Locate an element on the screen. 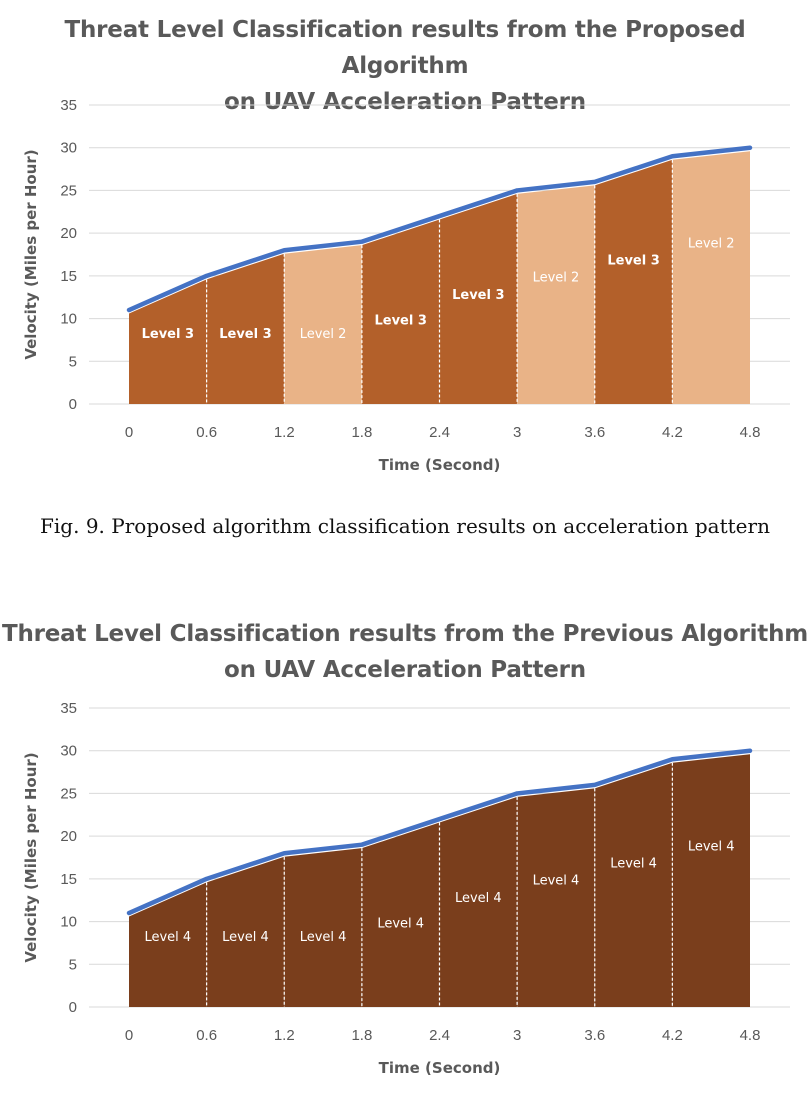 This screenshot has height=1094, width=810. chart-1-x-tick-label: 1.2 is located at coordinates (284, 432).